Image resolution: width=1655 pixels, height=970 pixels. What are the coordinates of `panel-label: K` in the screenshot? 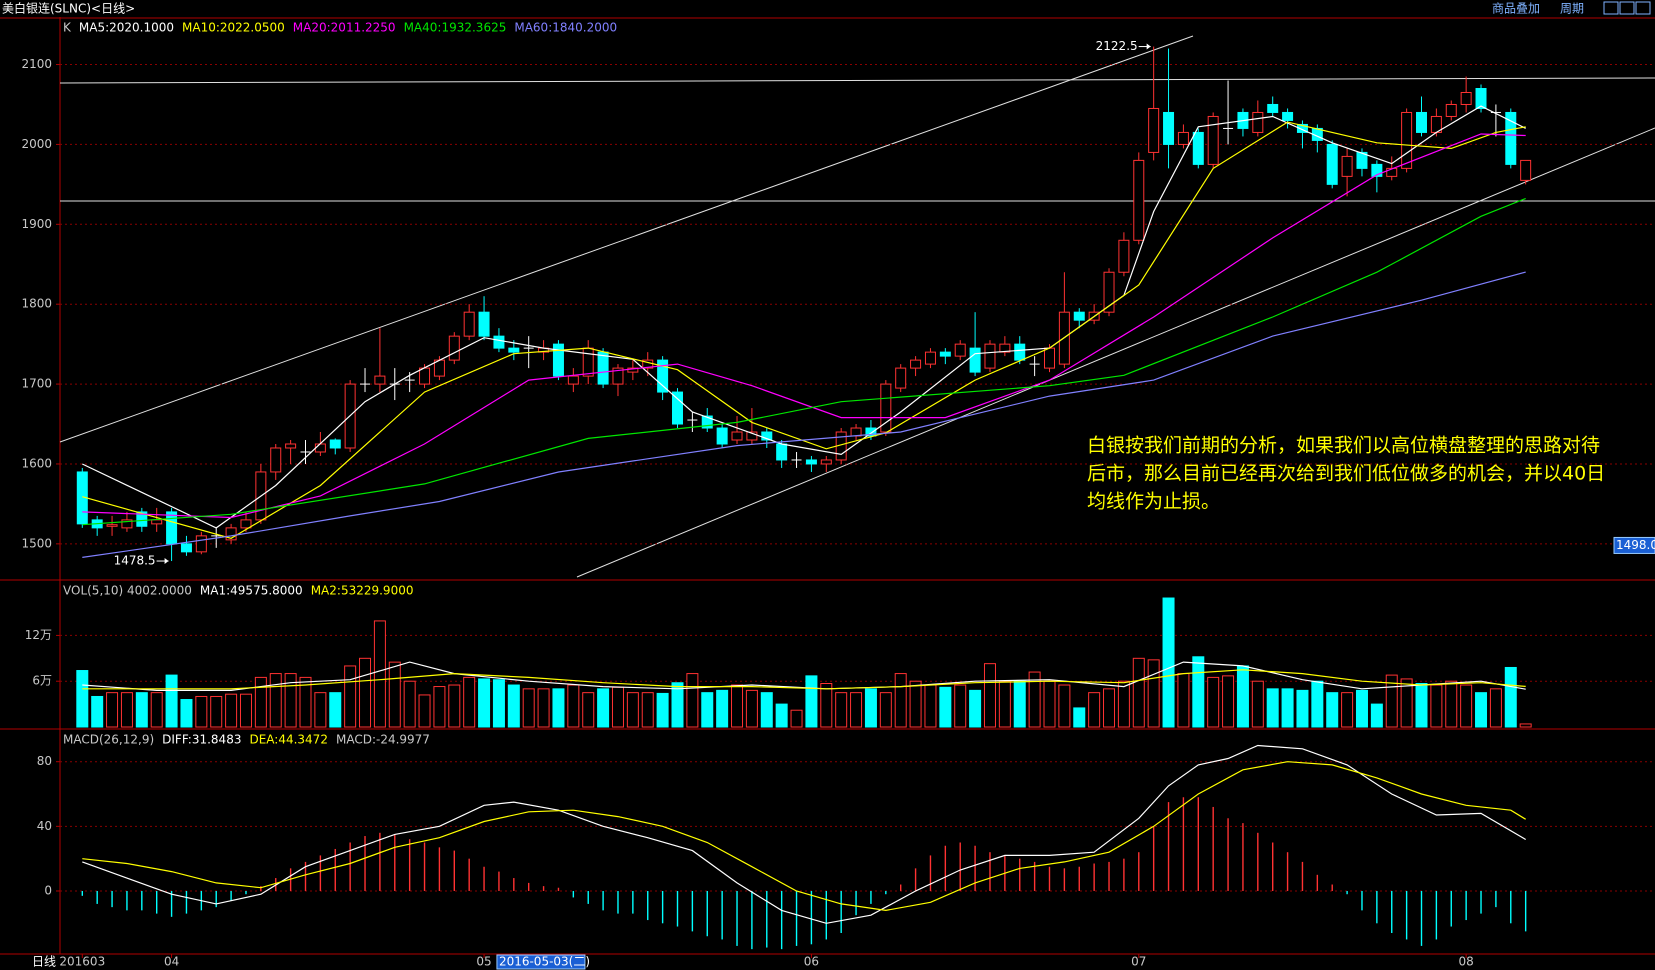 It's located at (67, 28).